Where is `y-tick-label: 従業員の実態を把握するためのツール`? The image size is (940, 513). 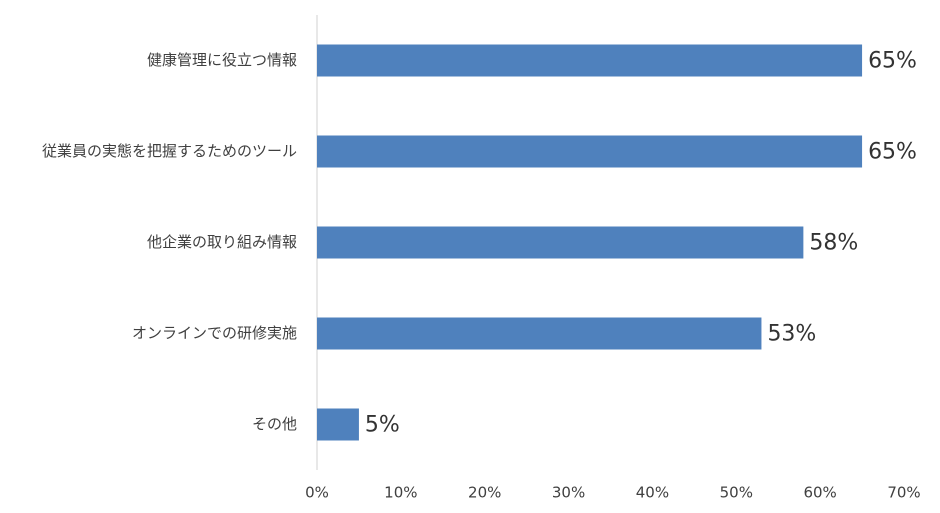 y-tick-label: 従業員の実態を把握するためのツール is located at coordinates (169, 151).